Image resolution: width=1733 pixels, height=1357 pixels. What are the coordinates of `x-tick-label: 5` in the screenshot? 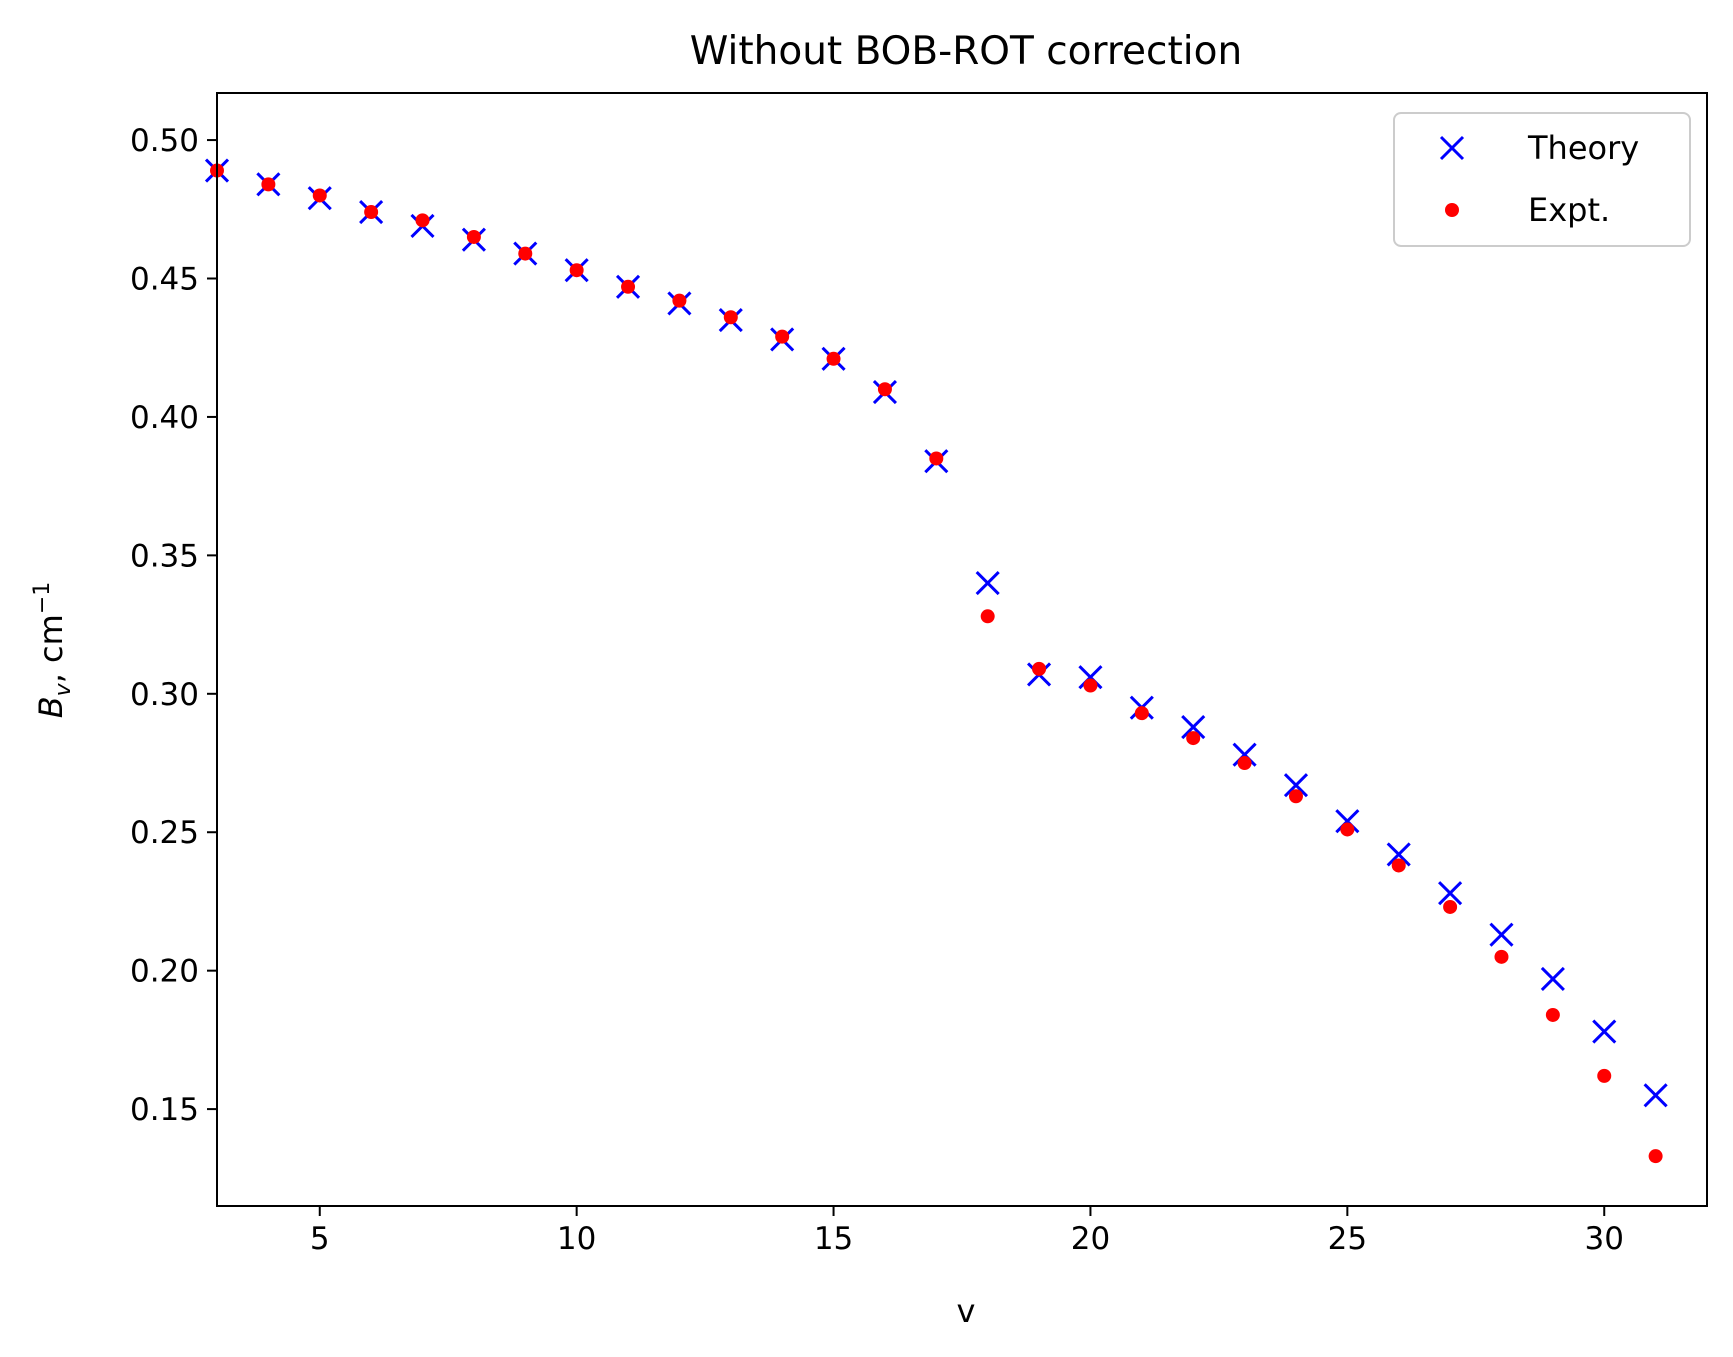 It's located at (320, 1239).